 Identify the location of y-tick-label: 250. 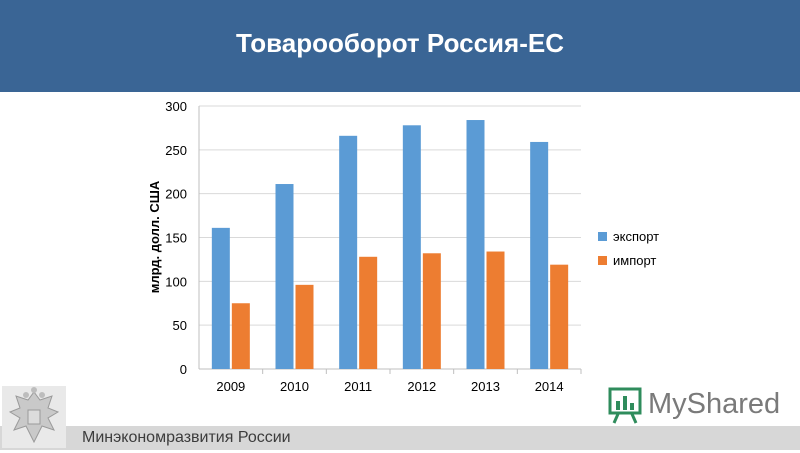
(176, 150).